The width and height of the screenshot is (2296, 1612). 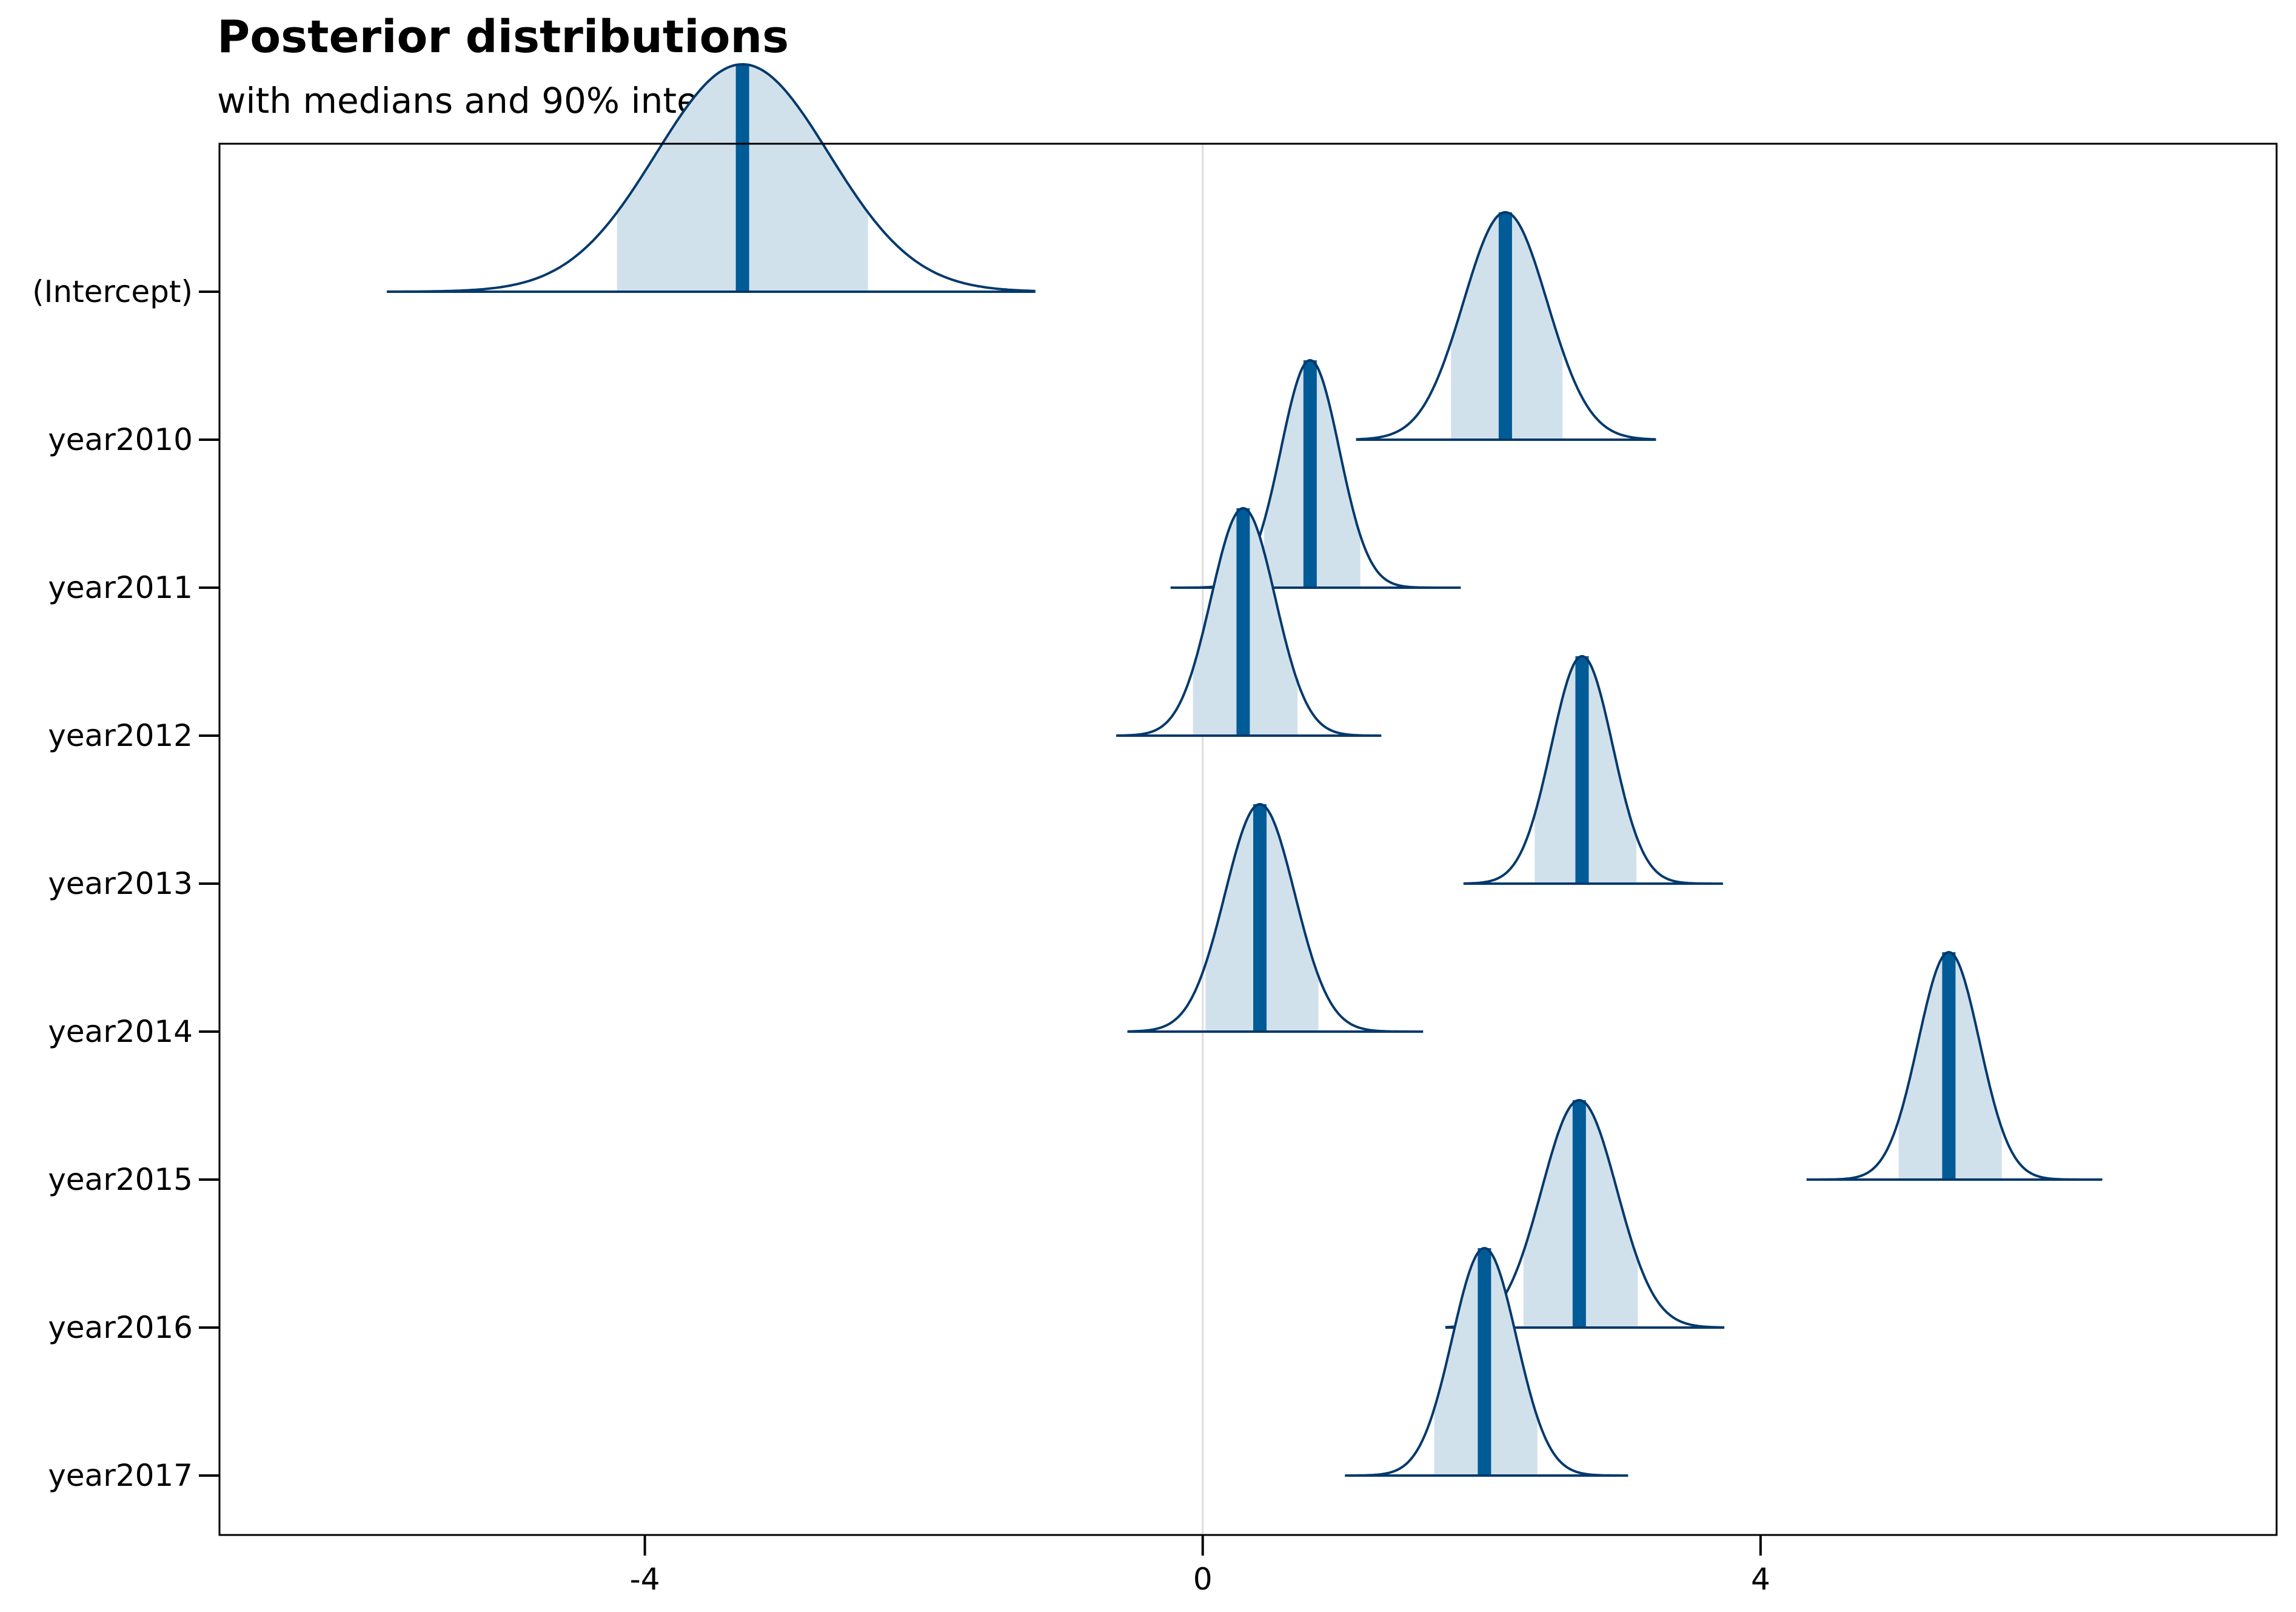 I want to click on x-tick-label: 4, so click(x=1760, y=1579).